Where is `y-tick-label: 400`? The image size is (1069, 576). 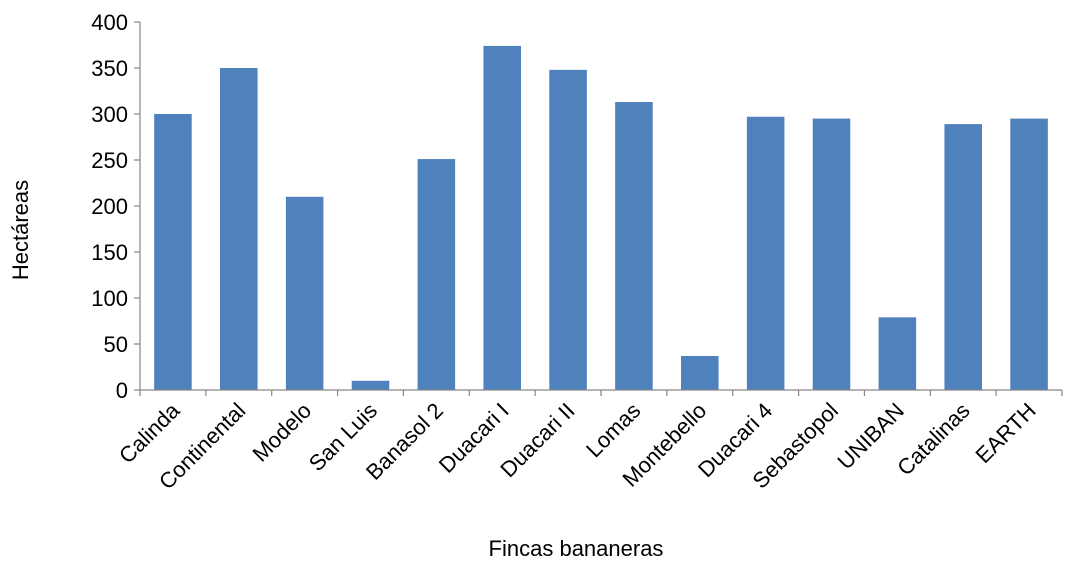 y-tick-label: 400 is located at coordinates (109, 22).